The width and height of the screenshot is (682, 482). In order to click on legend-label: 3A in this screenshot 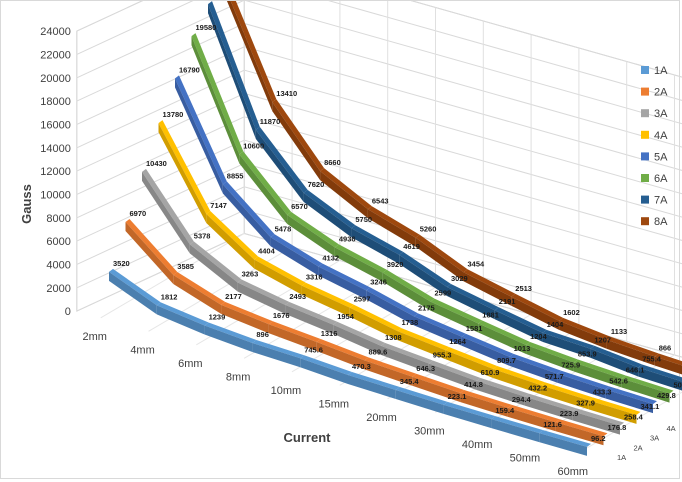, I will do `click(661, 114)`.